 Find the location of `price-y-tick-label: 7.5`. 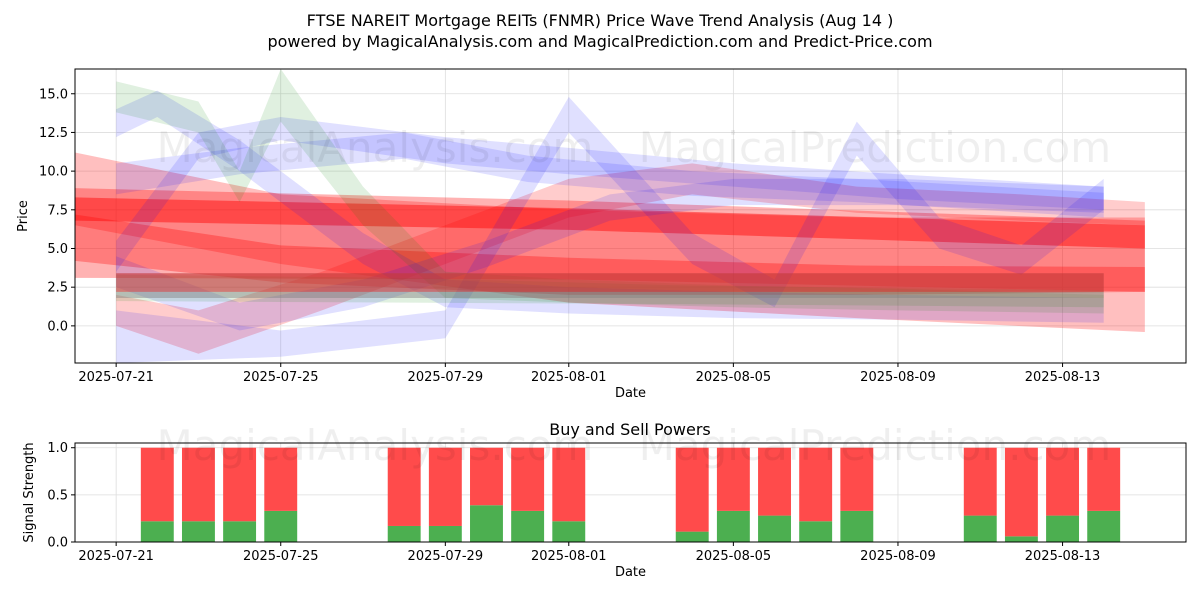

price-y-tick-label: 7.5 is located at coordinates (57, 210).